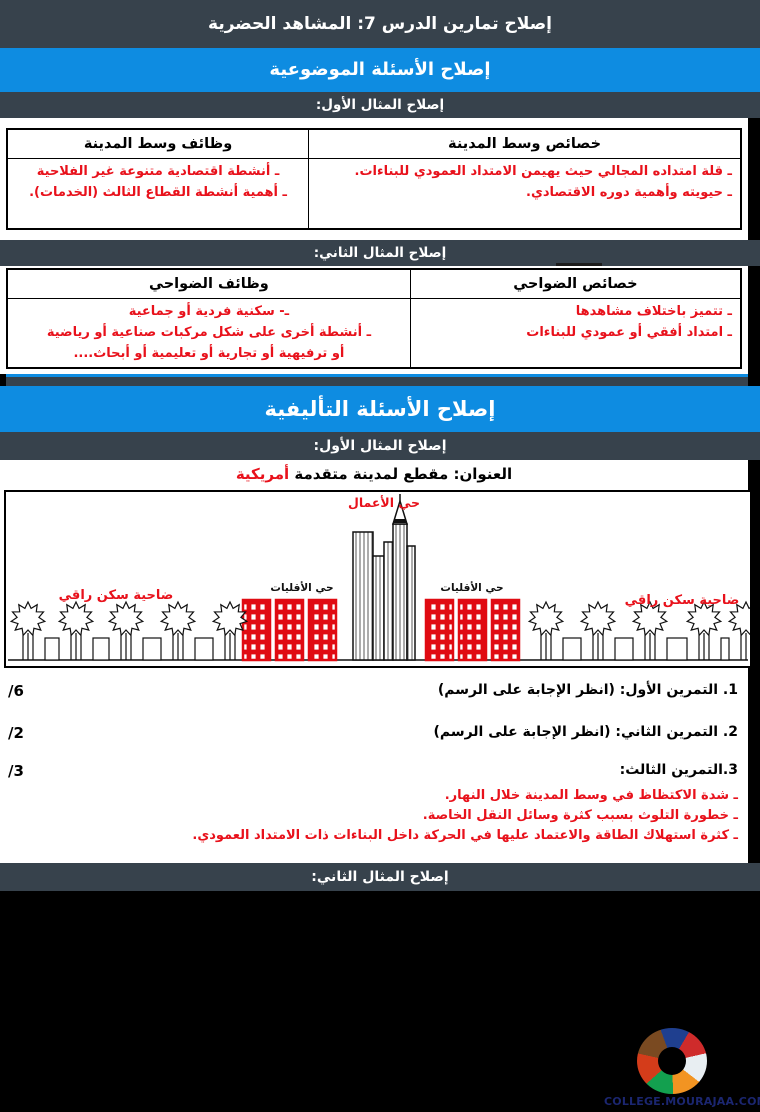 This screenshot has height=1112, width=760. Describe the element at coordinates (629, 192) in the screenshot. I see `answer-line: ـ حيويته وأهمية دوره الاقتصادي.` at that location.